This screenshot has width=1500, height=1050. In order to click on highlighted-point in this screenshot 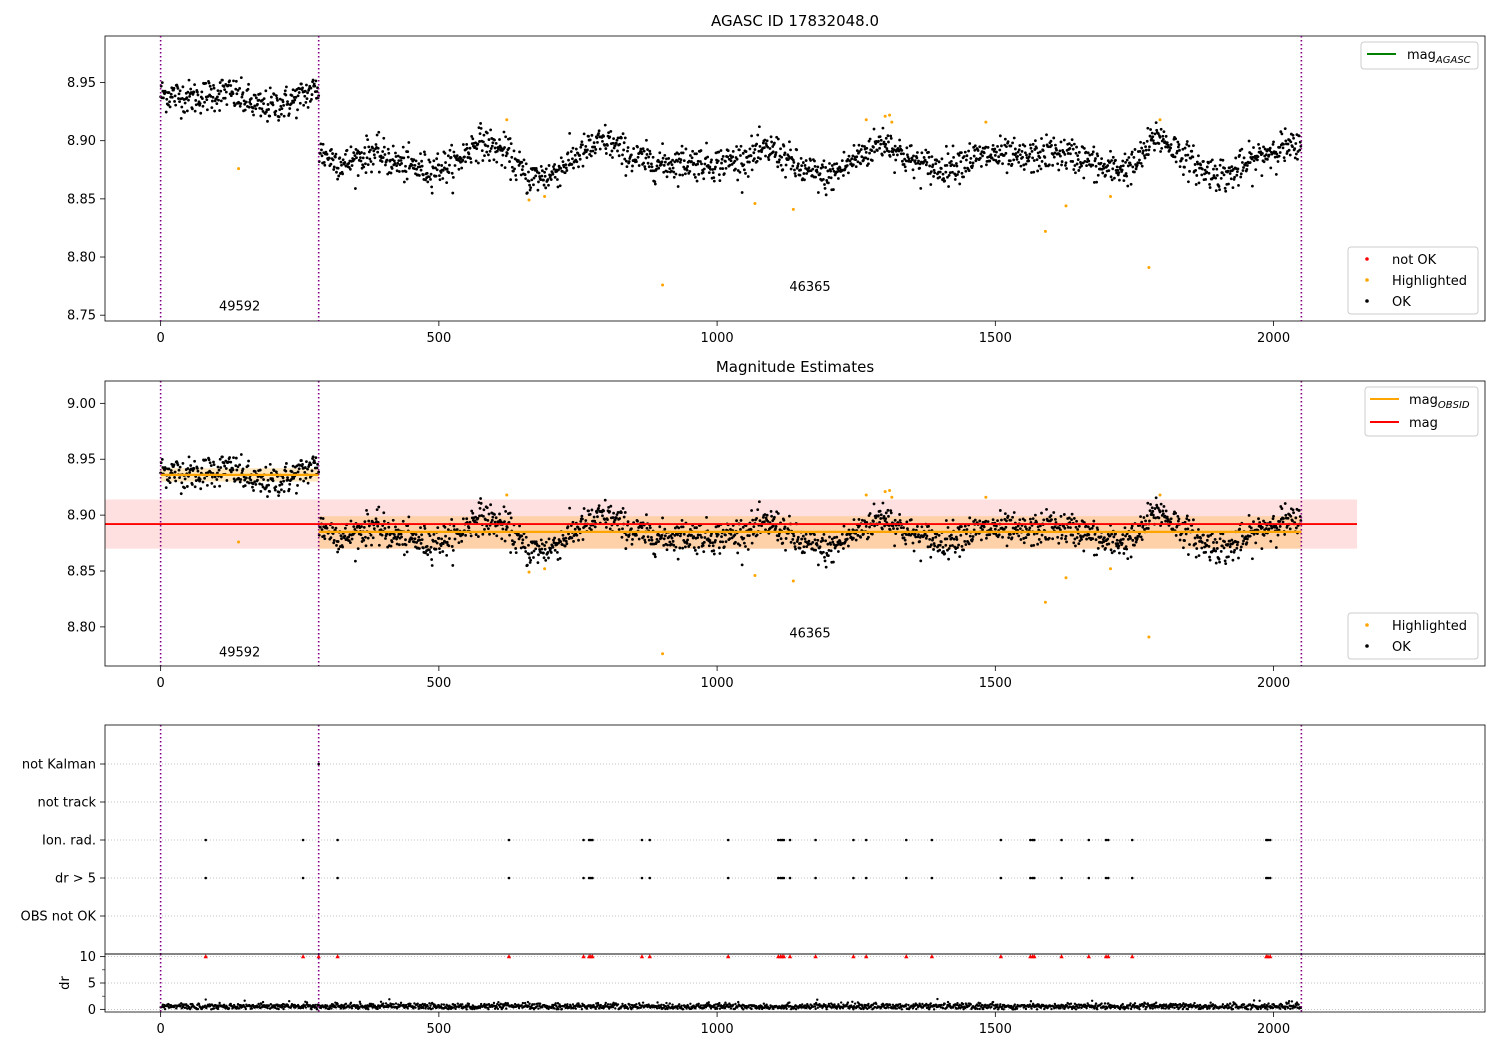, I will do `click(890, 491)`.